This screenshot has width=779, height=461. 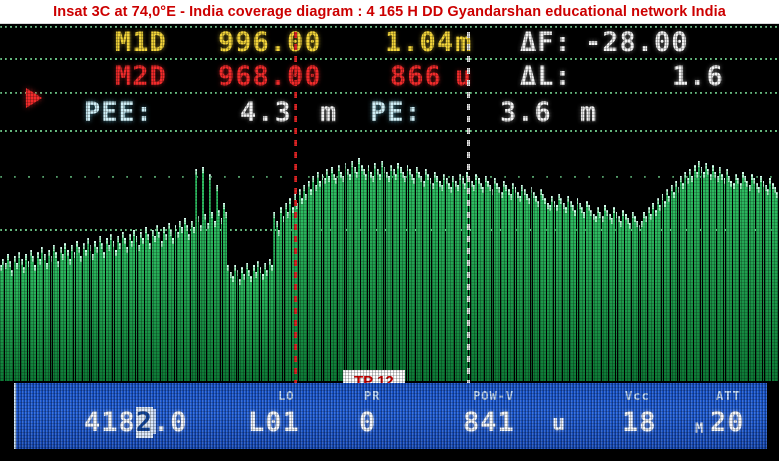 What do you see at coordinates (494, 396) in the screenshot?
I see `pow-label: POW-V` at bounding box center [494, 396].